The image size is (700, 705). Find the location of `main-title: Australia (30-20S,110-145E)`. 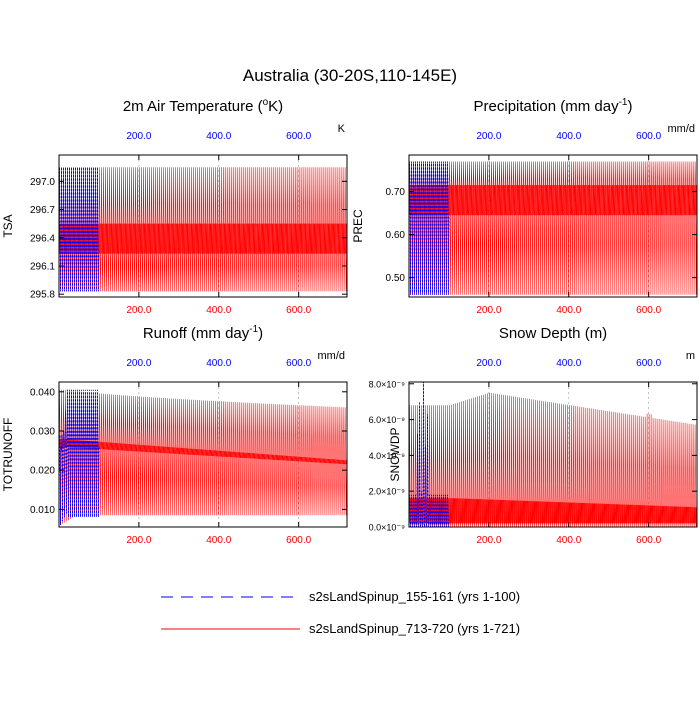

main-title: Australia (30-20S,110-145E) is located at coordinates (350, 75).